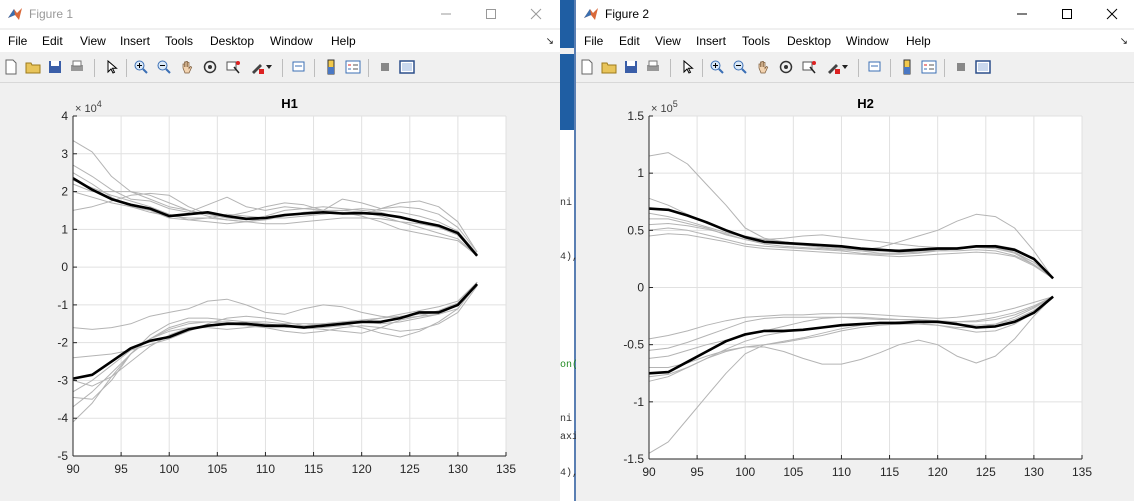 The width and height of the screenshot is (1134, 501). I want to click on code-fragment: on(, so click(568, 365).